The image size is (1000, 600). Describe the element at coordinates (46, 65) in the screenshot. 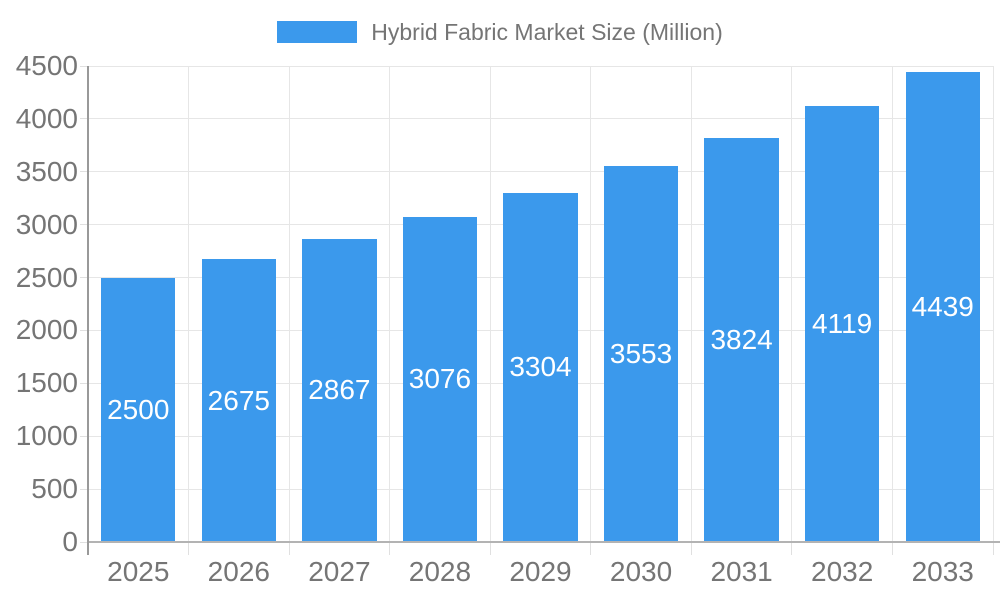

I see `y-axis-label: 4500` at that location.